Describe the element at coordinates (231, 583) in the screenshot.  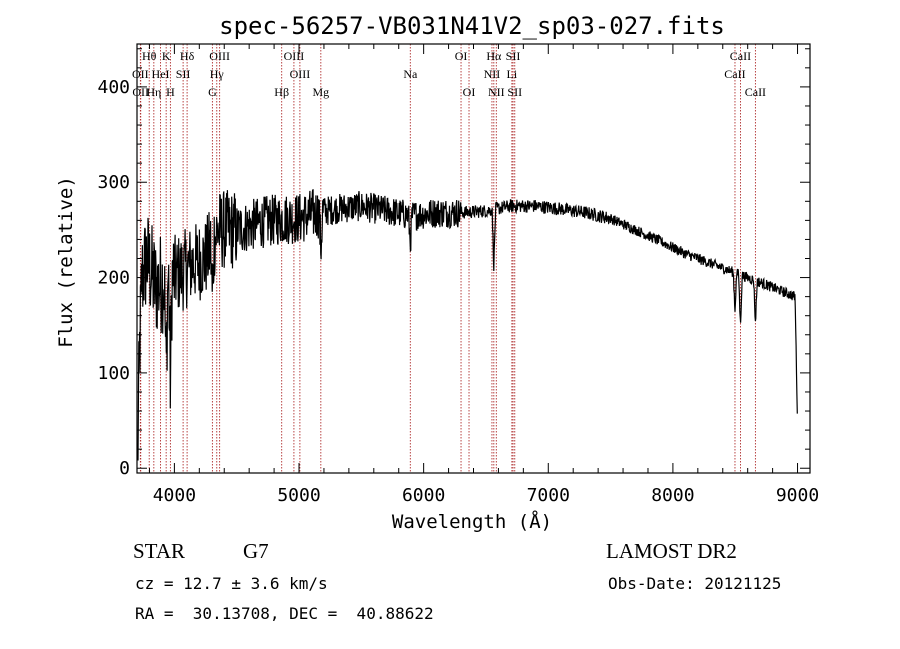
I see `redshift-text: cz = 12.7 ± 3.6 km/s` at that location.